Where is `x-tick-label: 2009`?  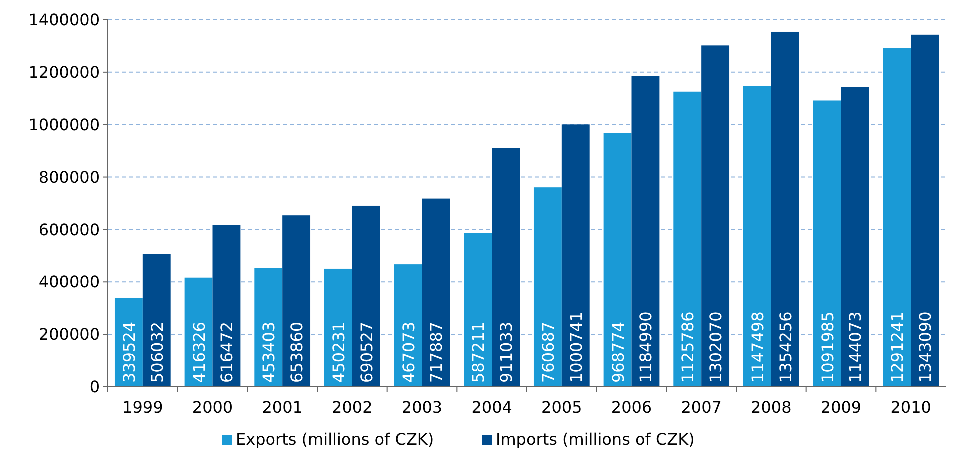
x-tick-label: 2009 is located at coordinates (841, 407).